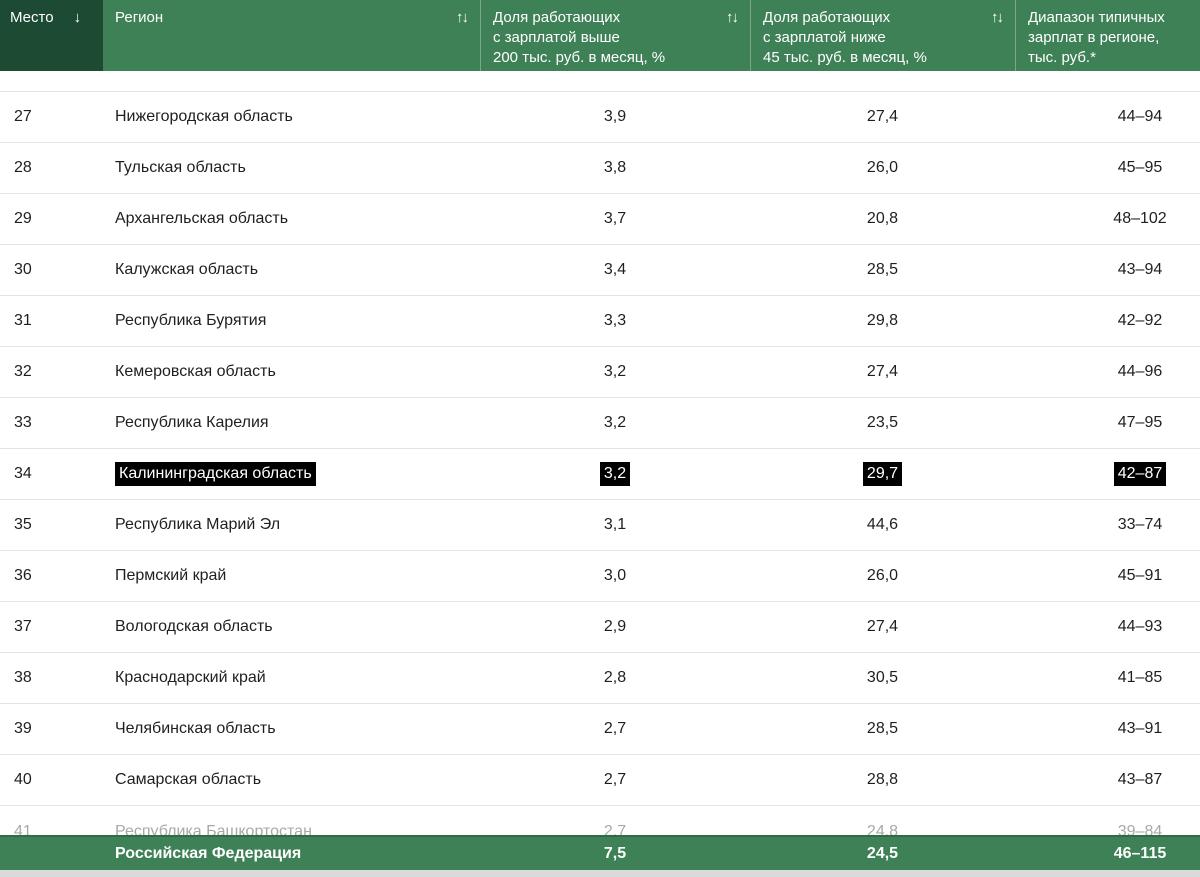 Image resolution: width=1200 pixels, height=877 pixels. Describe the element at coordinates (882, 729) in the screenshot. I see `share-below-45k-cell: 28,5` at that location.